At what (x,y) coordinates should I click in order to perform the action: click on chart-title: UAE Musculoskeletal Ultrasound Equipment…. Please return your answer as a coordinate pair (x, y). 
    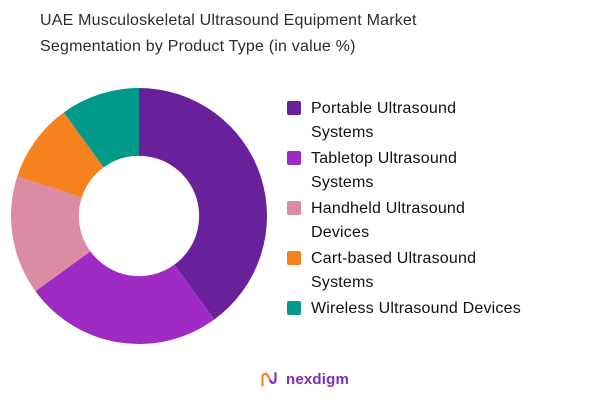
    Looking at the image, I should click on (228, 33).